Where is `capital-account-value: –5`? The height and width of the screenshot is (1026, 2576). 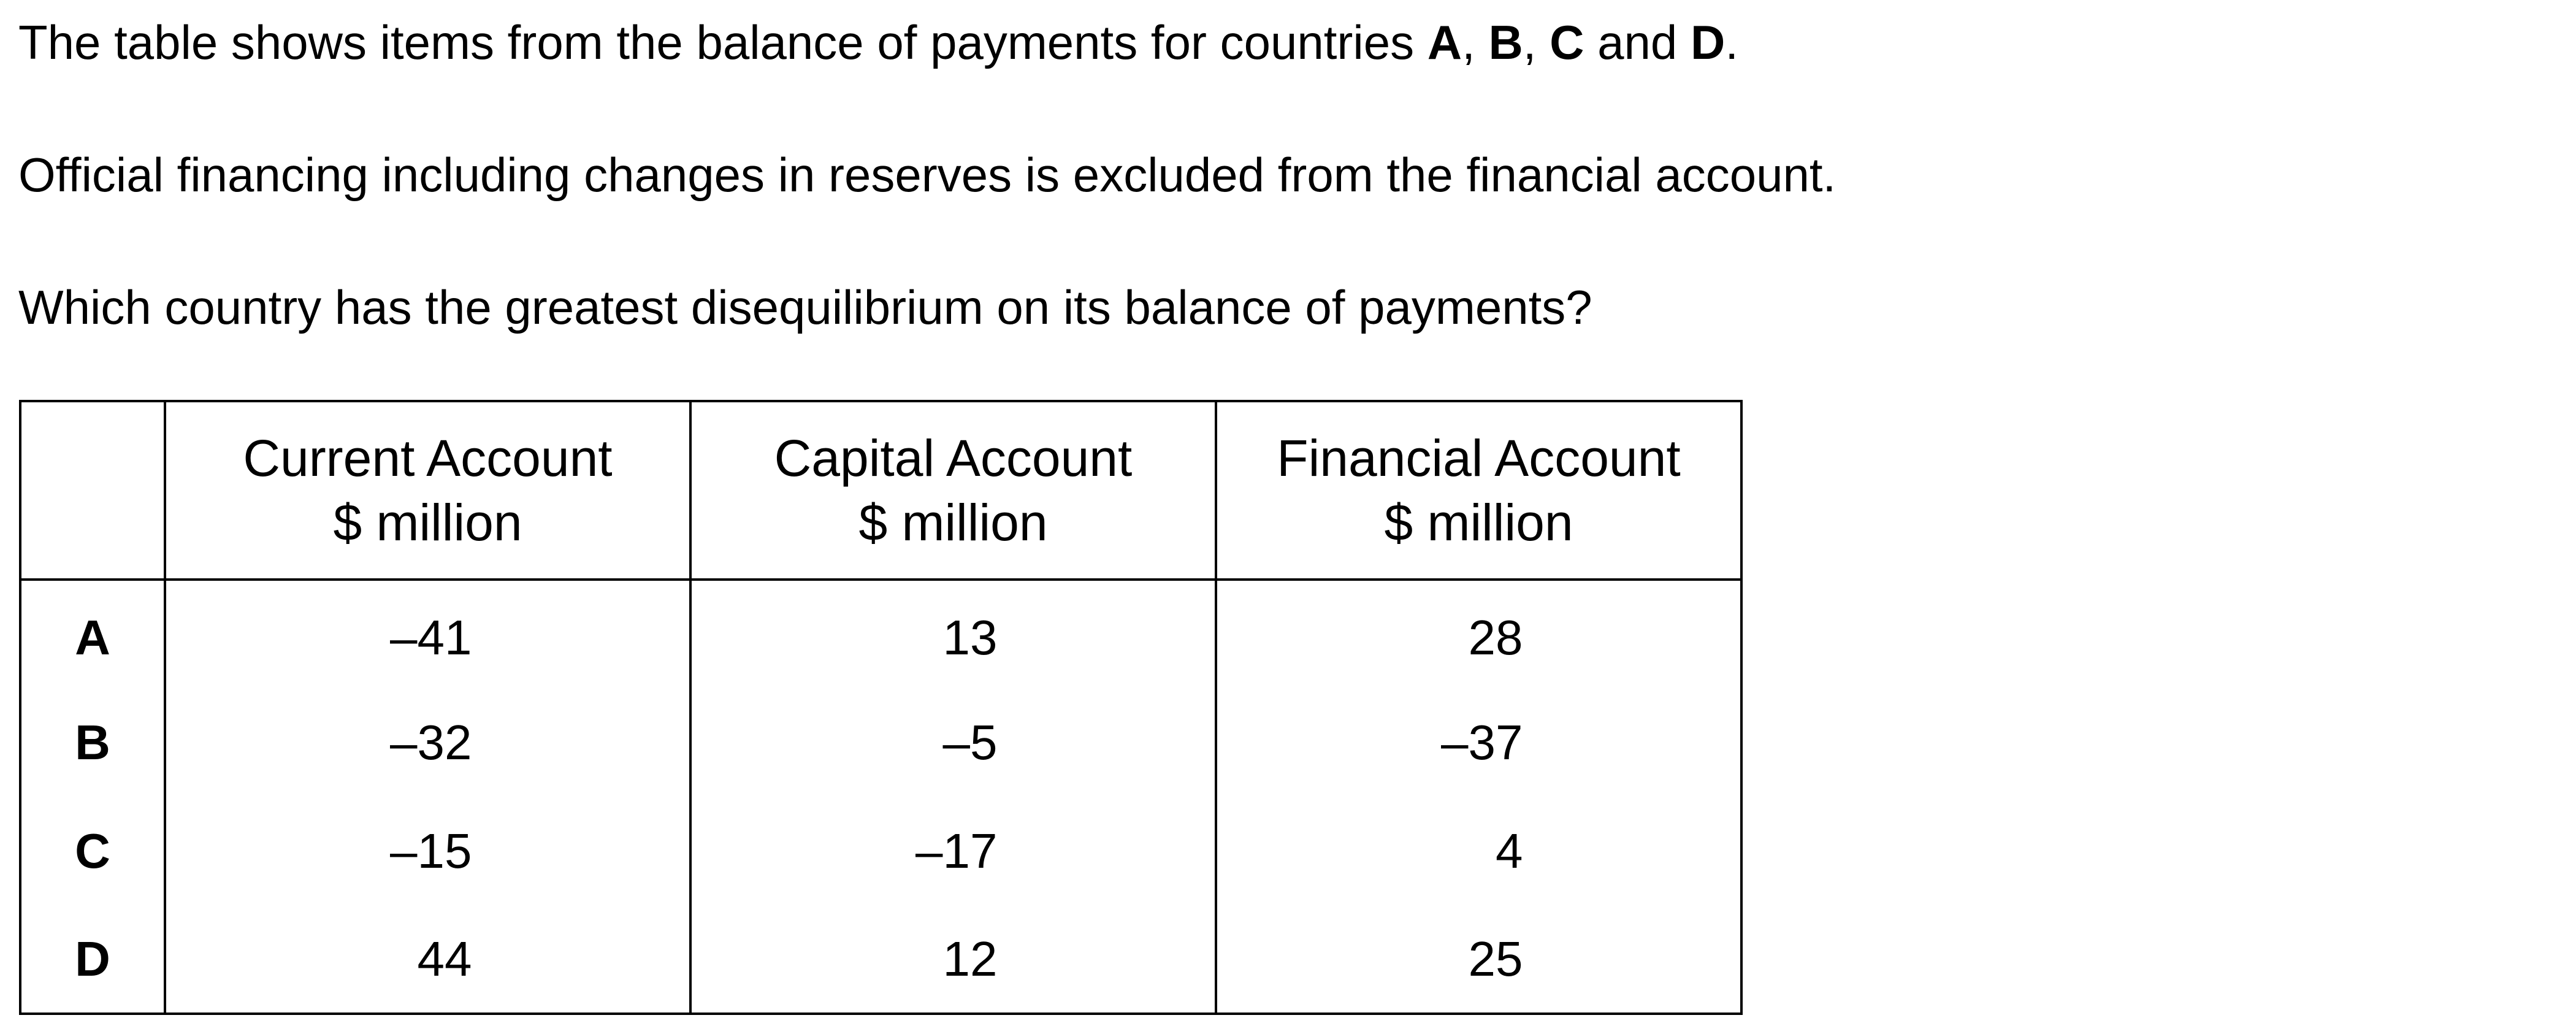 capital-account-value: –5 is located at coordinates (953, 742).